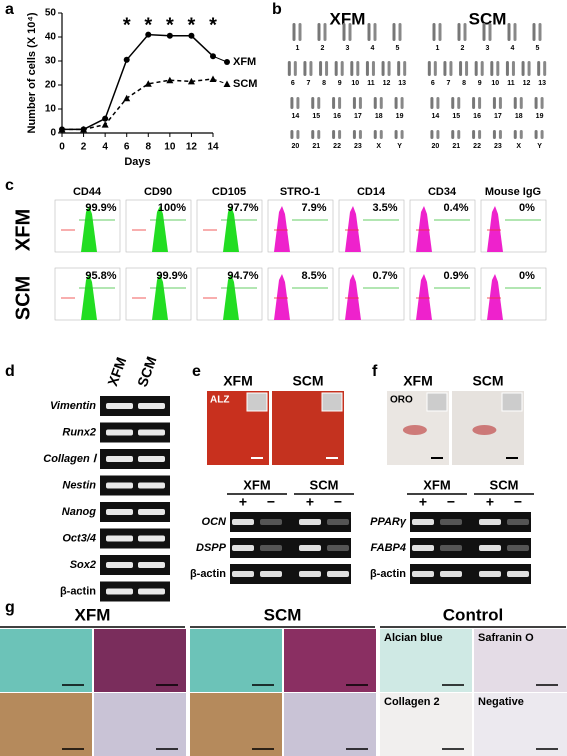  What do you see at coordinates (433, 83) in the screenshot?
I see `chromosome-label: 6` at bounding box center [433, 83].